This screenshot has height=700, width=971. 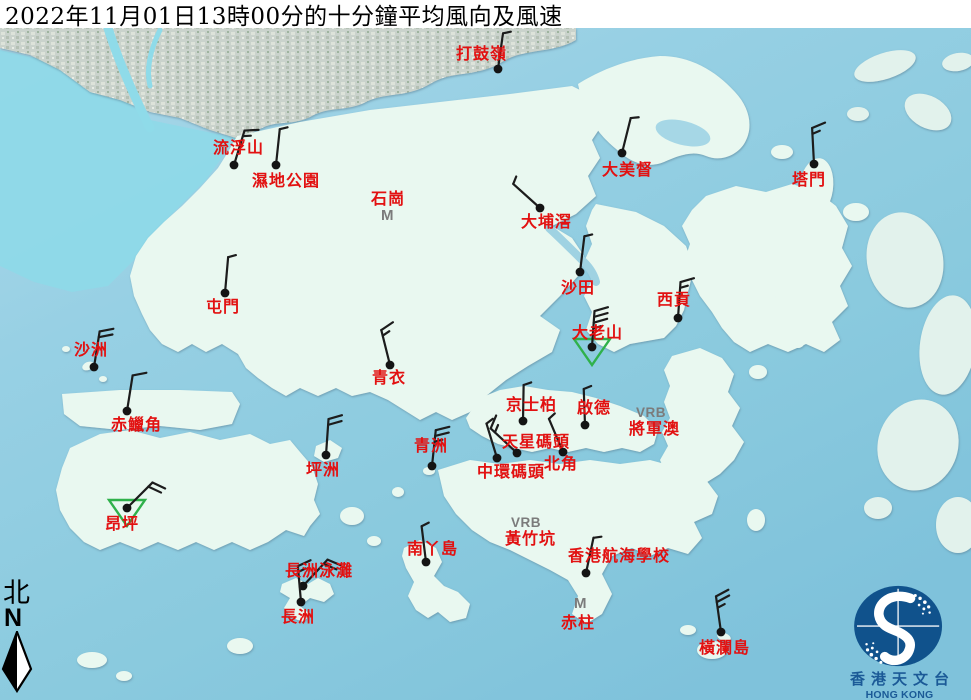 I want to click on station-label-tates-cairn: 大老山, so click(x=598, y=332).